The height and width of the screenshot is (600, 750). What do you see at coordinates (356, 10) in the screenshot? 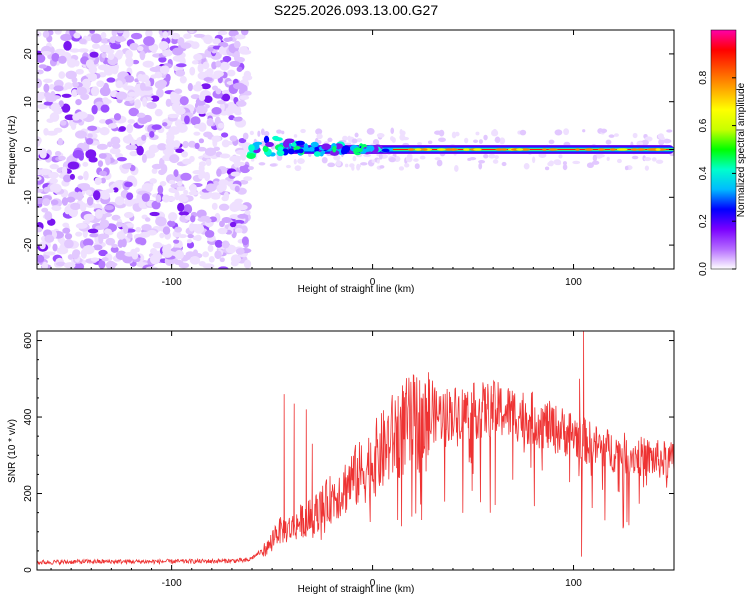
I see `figure-title: S225.2026.093.13.00.G27` at bounding box center [356, 10].